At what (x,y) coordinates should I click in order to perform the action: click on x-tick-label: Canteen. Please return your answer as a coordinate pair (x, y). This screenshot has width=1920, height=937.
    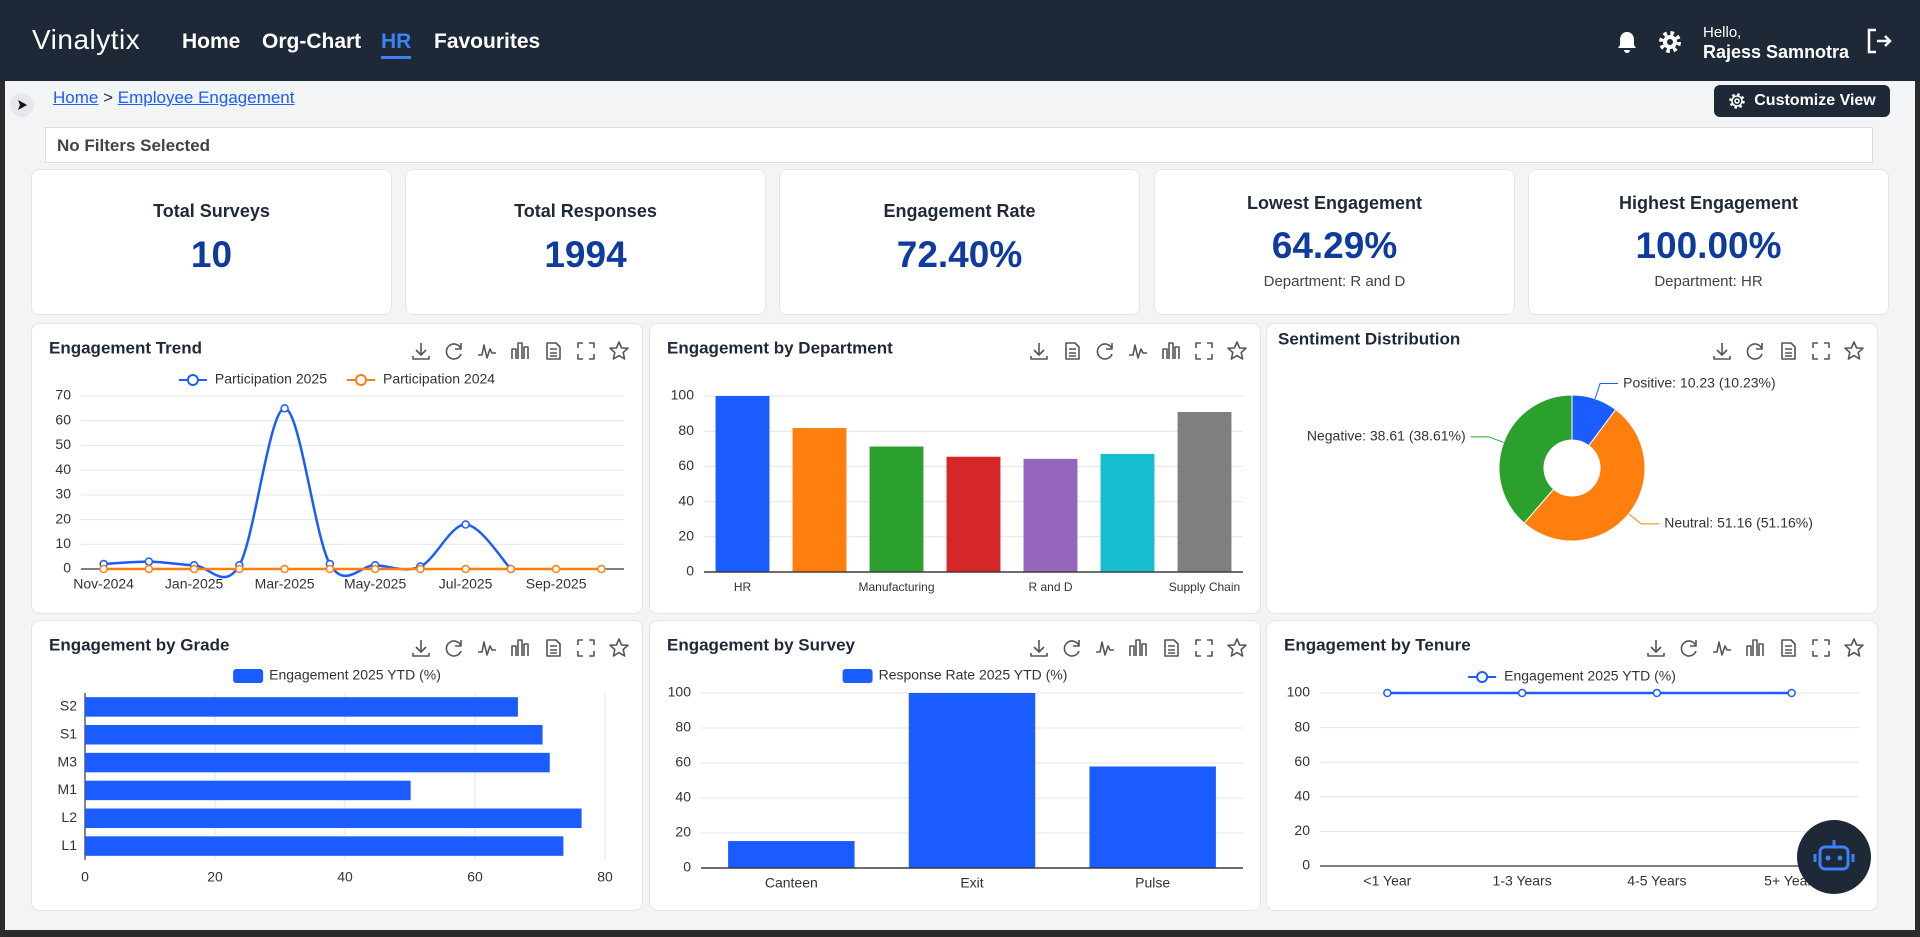
    Looking at the image, I should click on (791, 883).